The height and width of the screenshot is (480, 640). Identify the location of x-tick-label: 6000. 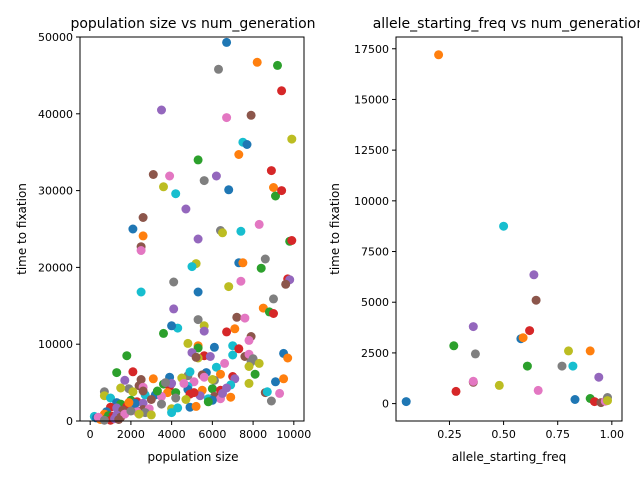
(212, 434).